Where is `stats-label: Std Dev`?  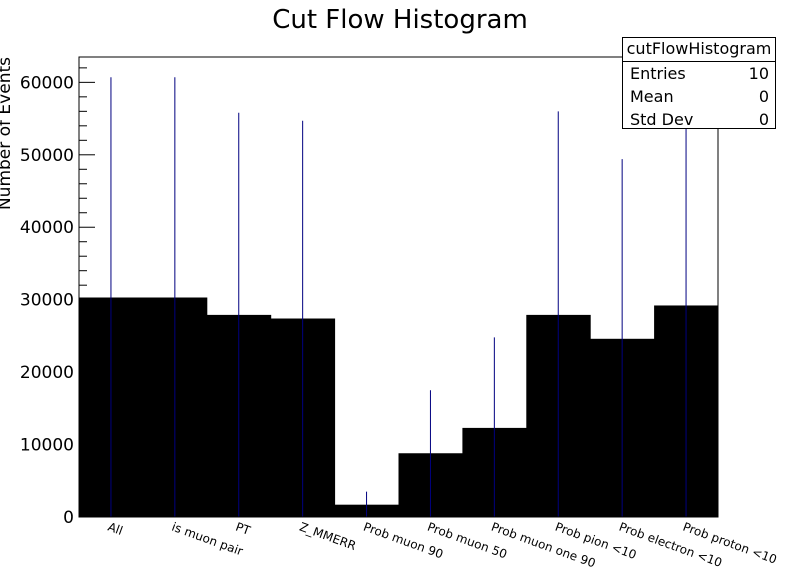
stats-label: Std Dev is located at coordinates (662, 119).